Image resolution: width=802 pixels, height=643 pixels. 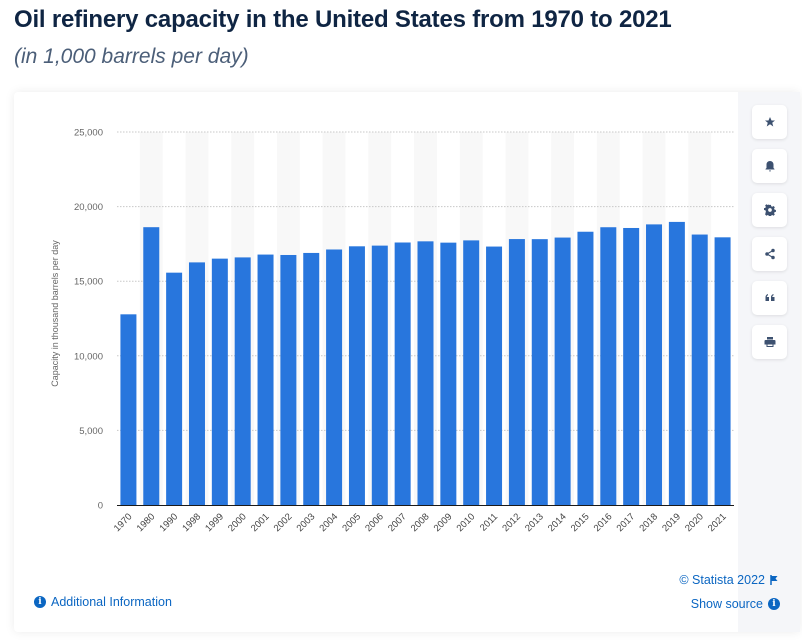 I want to click on x-tick-label: 2018, so click(x=648, y=522).